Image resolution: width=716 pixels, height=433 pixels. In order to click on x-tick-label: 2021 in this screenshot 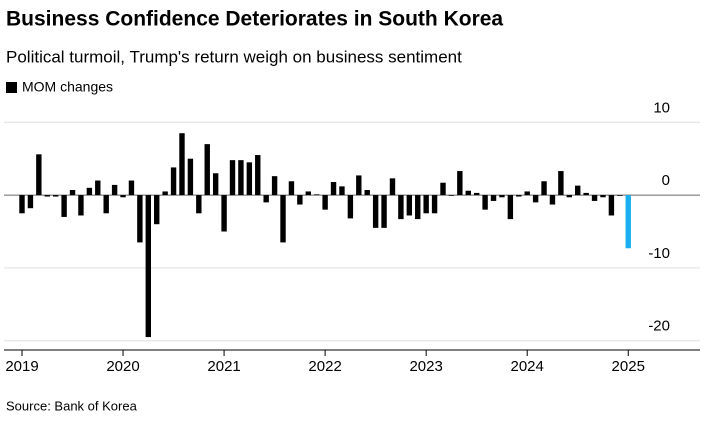, I will do `click(223, 366)`.